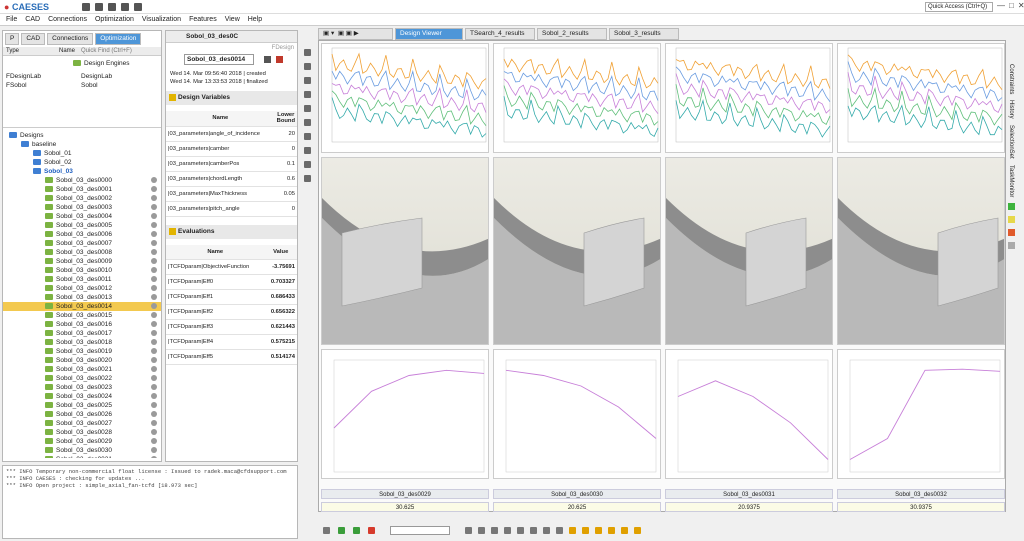 Image resolution: width=1024 pixels, height=541 pixels. Describe the element at coordinates (307, 136) in the screenshot. I see `grid-tool-icon` at that location.